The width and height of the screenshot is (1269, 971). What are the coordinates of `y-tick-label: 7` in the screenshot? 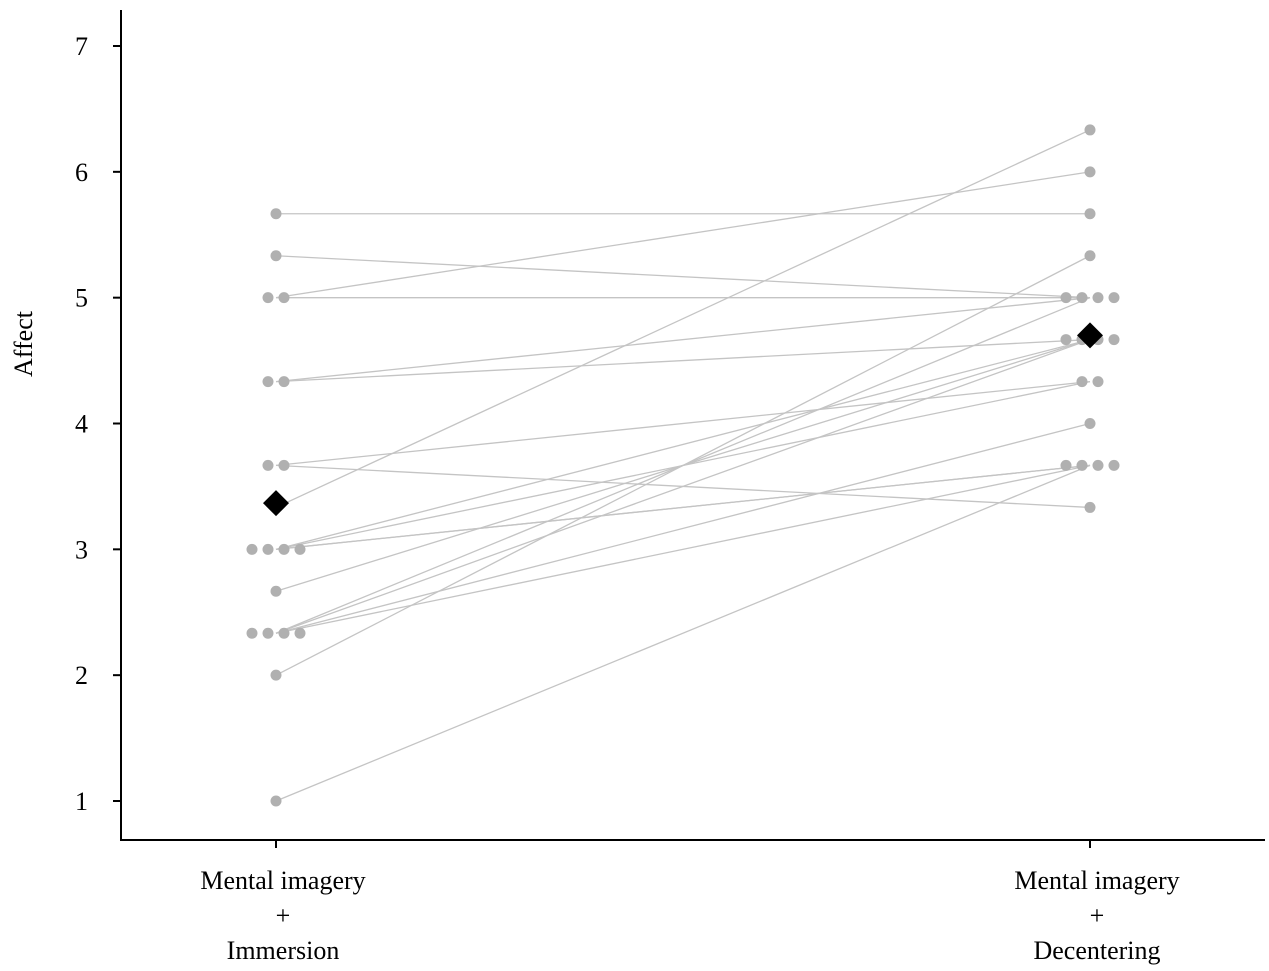 It's located at (81, 46).